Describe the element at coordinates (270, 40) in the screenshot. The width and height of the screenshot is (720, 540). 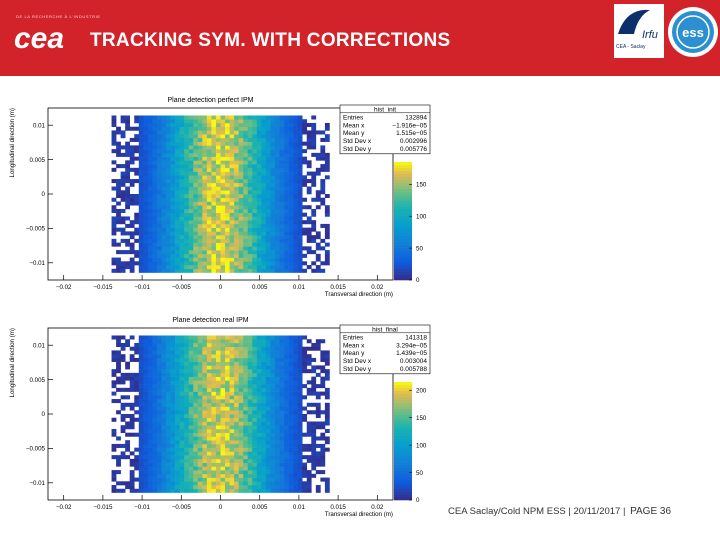
I see `page-title: TRACKING SYM. WITH CORRECTIONS` at that location.